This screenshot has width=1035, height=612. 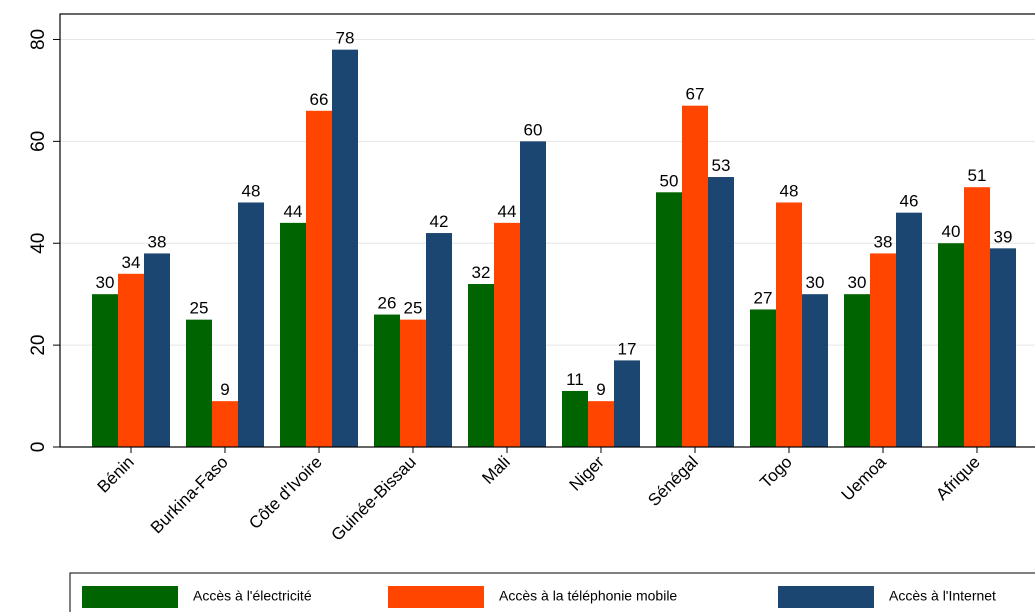 What do you see at coordinates (495, 469) in the screenshot?
I see `x-tick-label: Mali` at bounding box center [495, 469].